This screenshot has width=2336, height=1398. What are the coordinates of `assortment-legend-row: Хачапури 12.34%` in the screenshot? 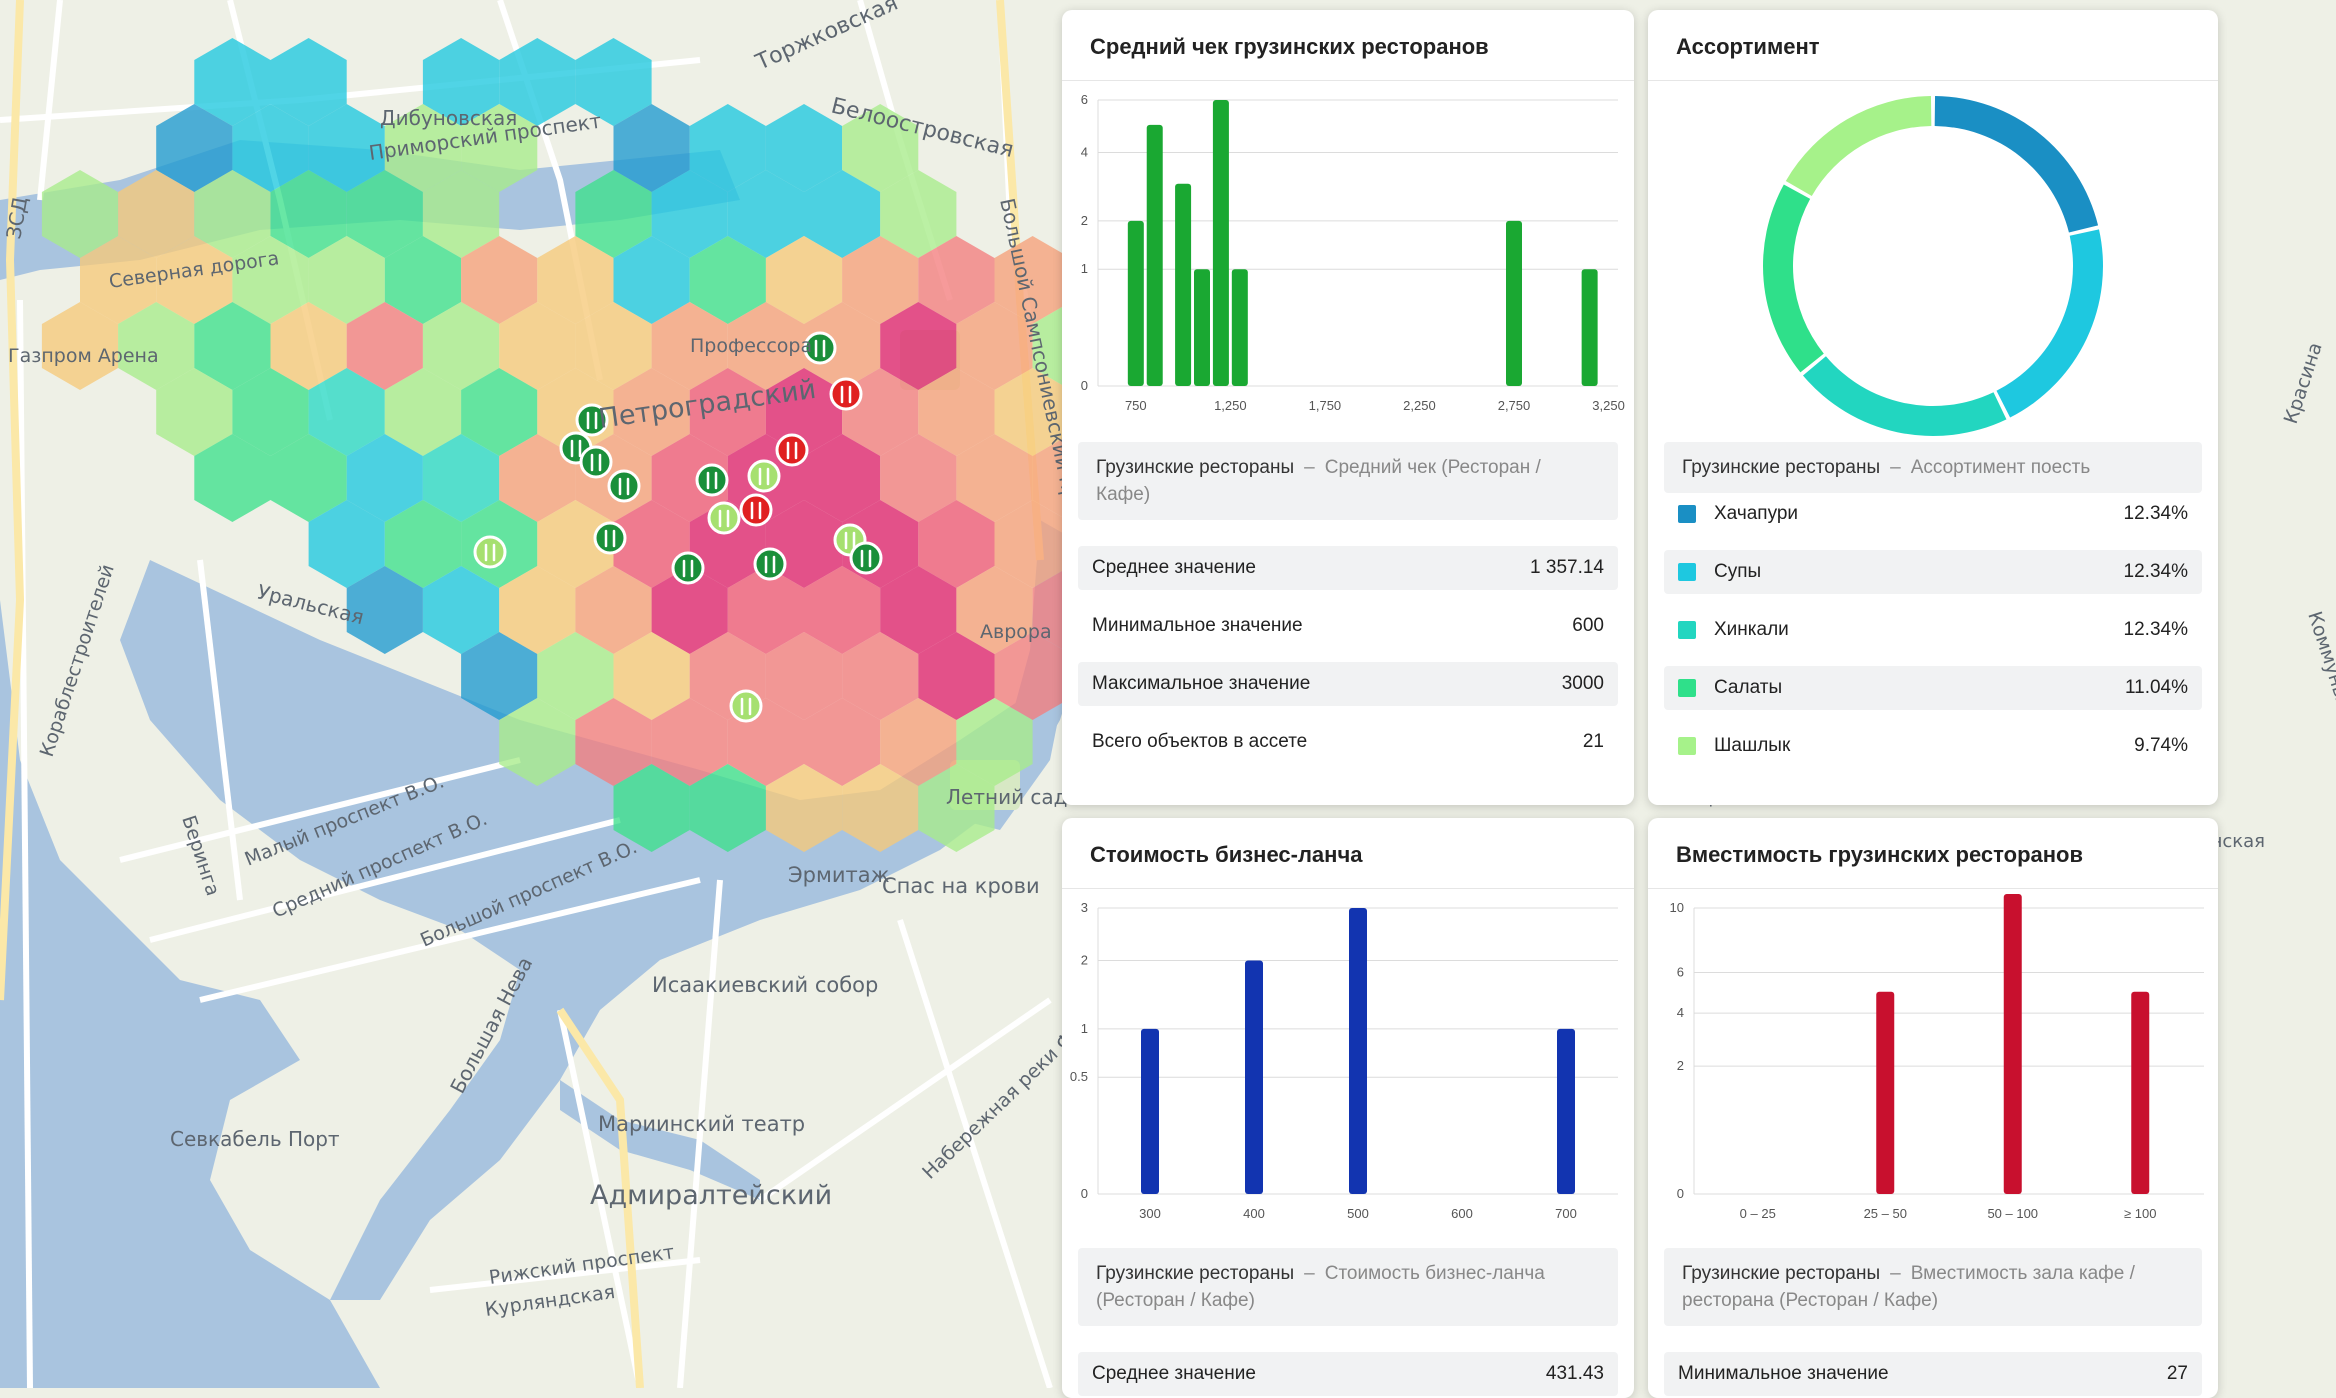 It's located at (1933, 514).